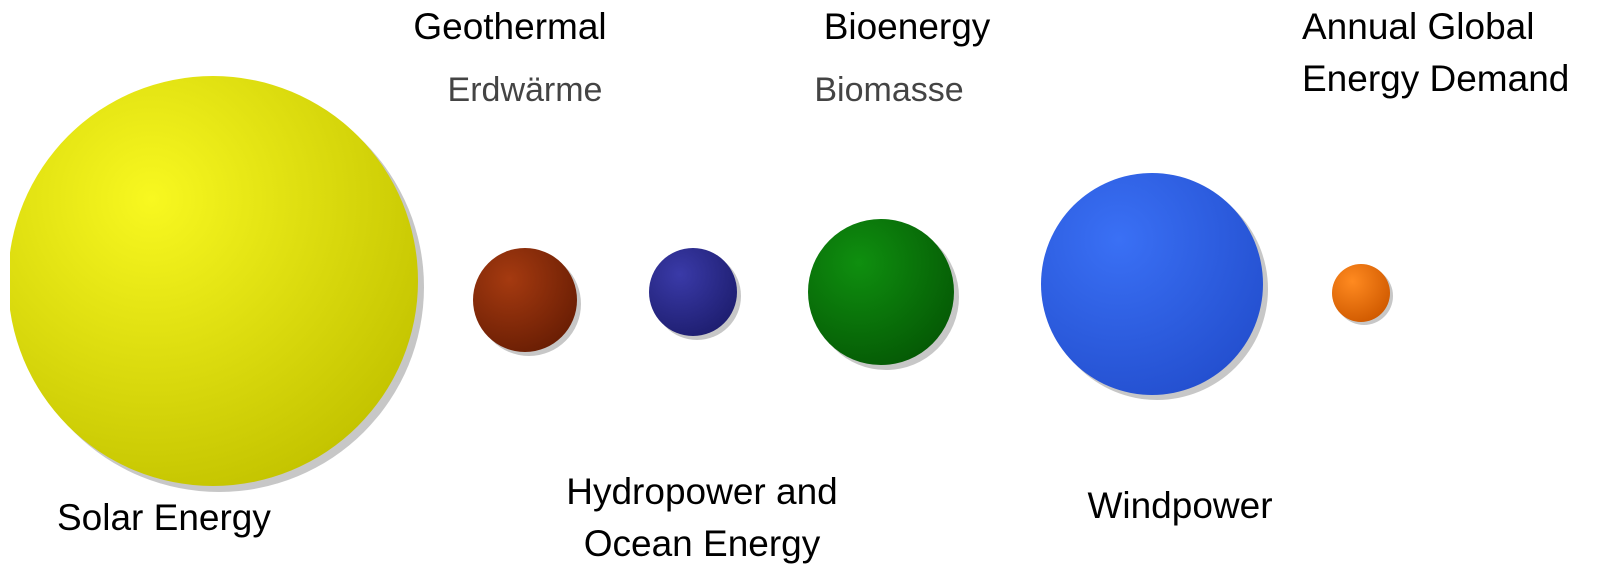  I want to click on label: Annual Global, so click(1418, 26).